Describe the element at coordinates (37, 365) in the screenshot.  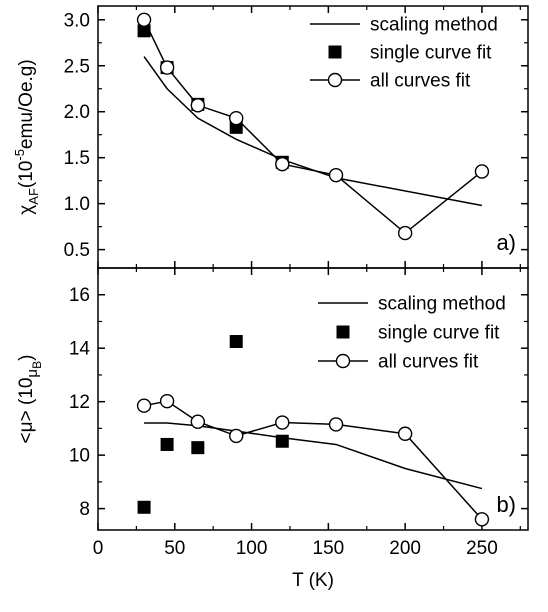
I see `y-label-sub: B` at that location.